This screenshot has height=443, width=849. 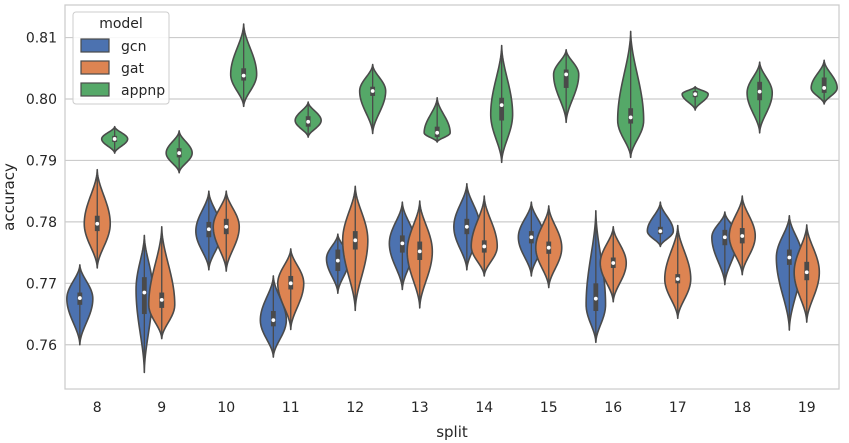 What do you see at coordinates (9, 197) in the screenshot?
I see `y-axis-label: accuracy` at bounding box center [9, 197].